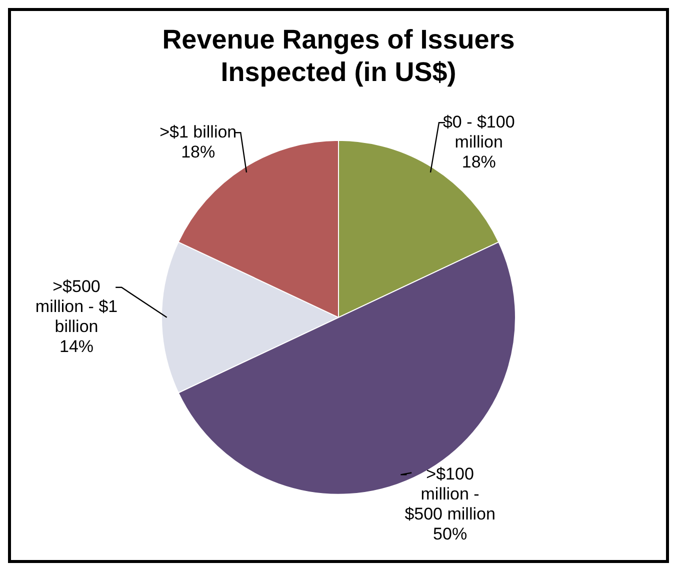 The width and height of the screenshot is (679, 573). Describe the element at coordinates (338, 56) in the screenshot. I see `chart-title: Revenue Ranges of Issuers Inspected (in US$)` at that location.